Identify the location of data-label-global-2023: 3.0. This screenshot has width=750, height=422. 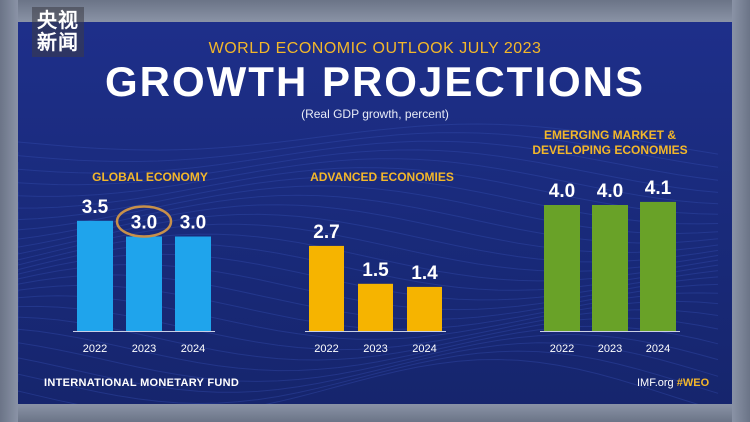
(144, 223).